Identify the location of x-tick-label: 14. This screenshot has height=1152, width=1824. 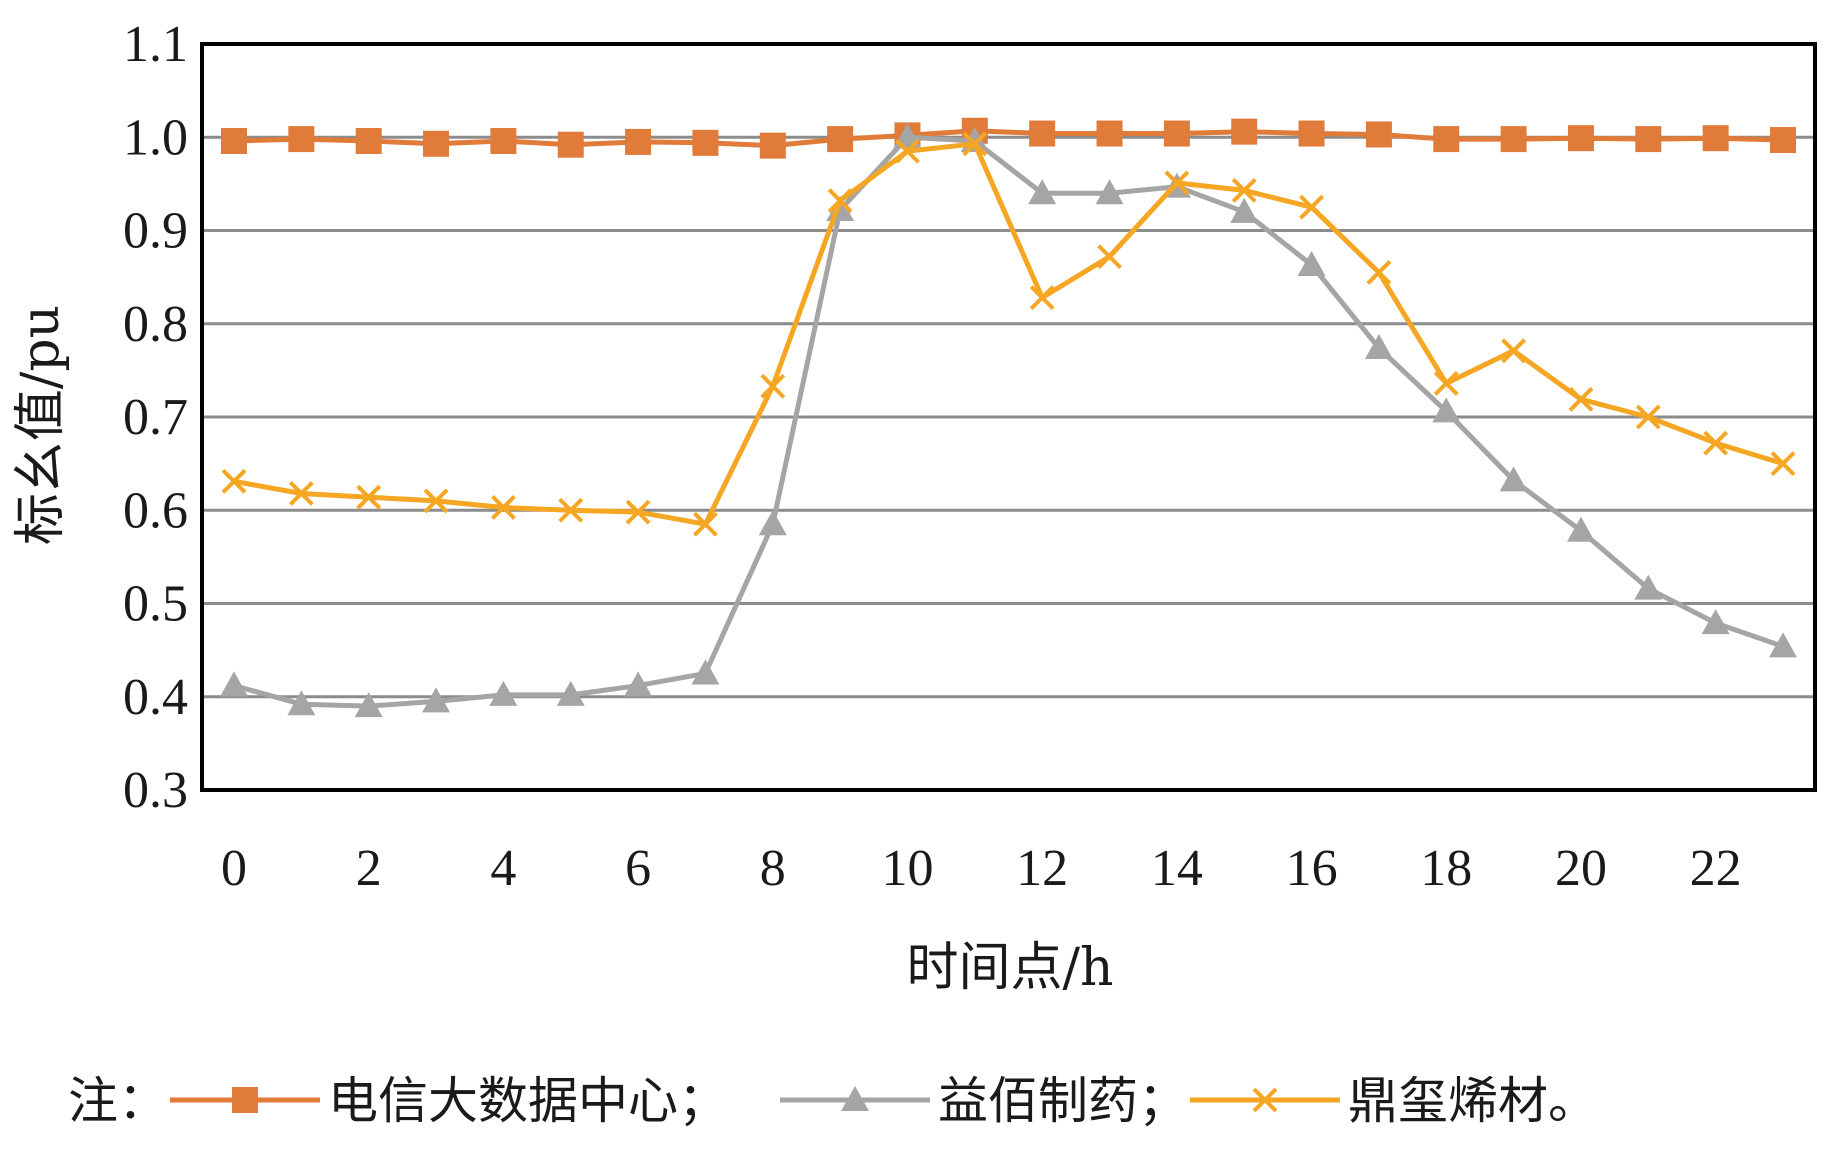
(1177, 868).